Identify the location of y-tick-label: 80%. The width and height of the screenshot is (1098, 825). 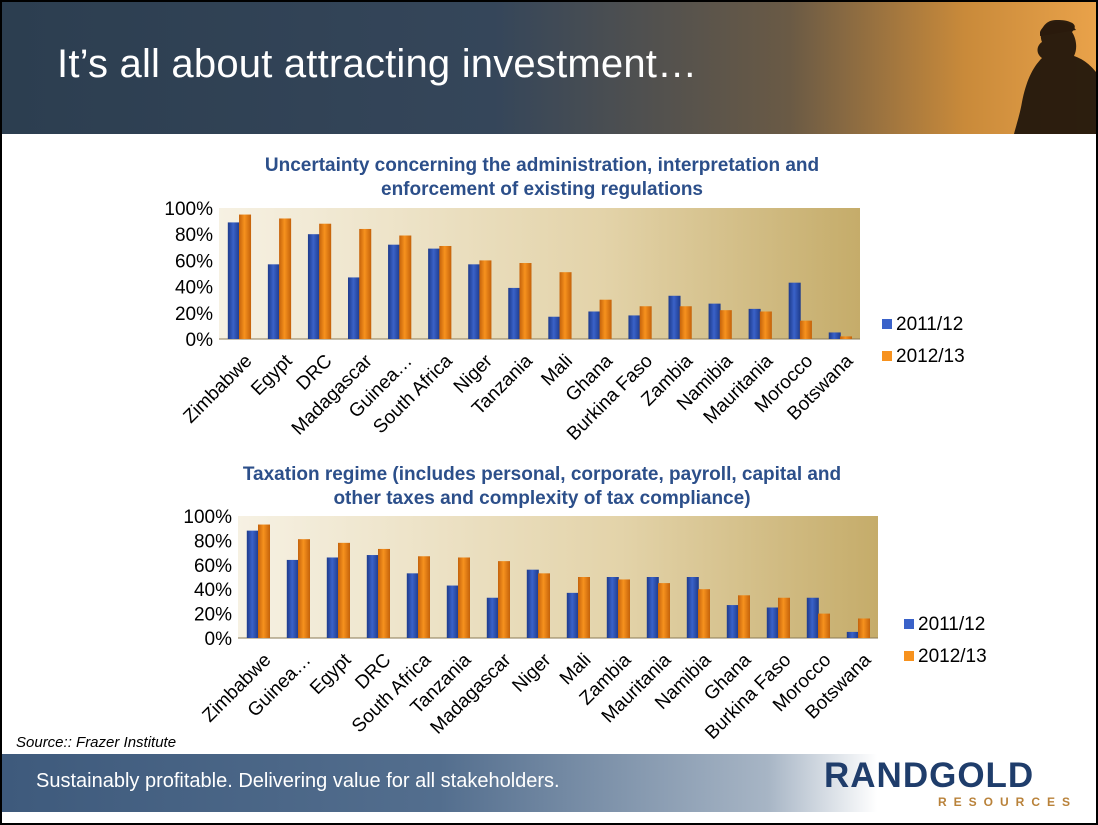
(213, 541).